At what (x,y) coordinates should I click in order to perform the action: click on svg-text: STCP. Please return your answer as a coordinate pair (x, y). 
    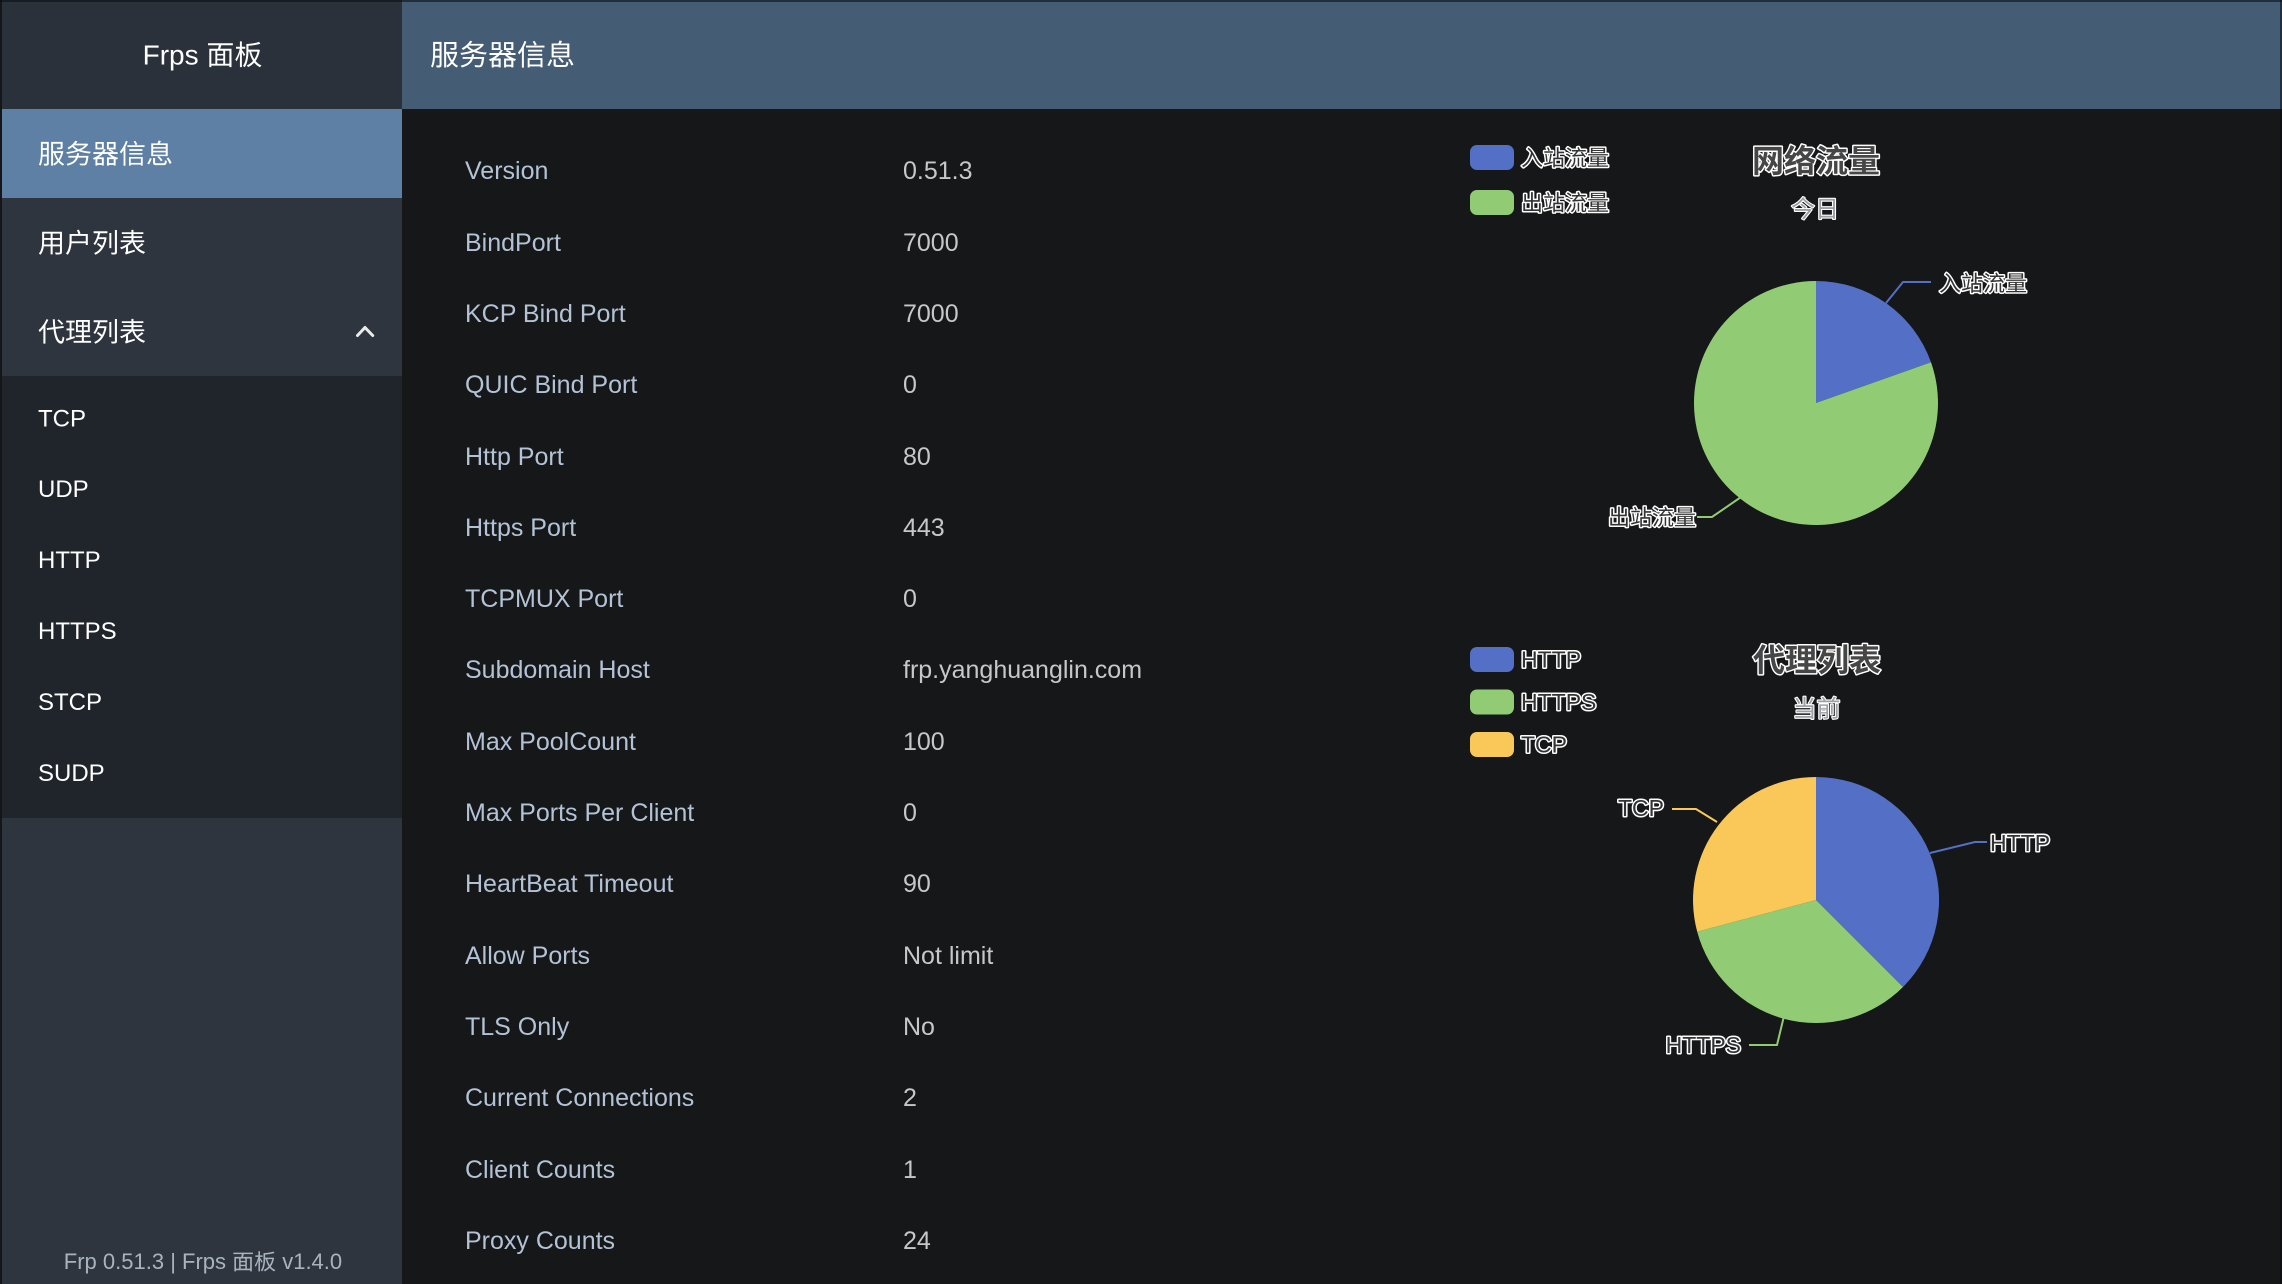
    Looking at the image, I should click on (70, 702).